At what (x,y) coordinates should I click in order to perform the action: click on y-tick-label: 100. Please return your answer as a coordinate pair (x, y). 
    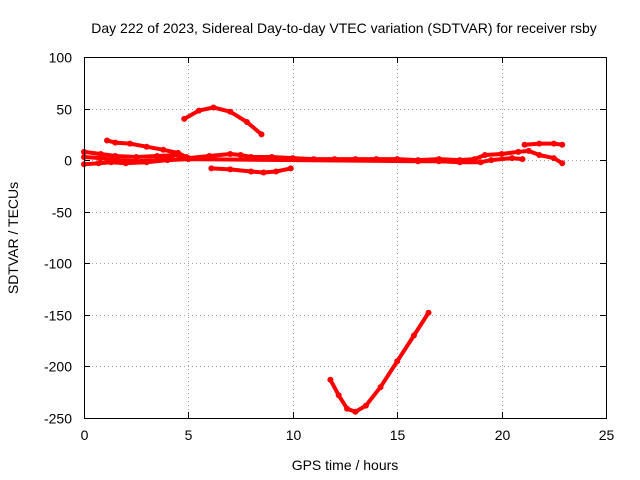
    Looking at the image, I should click on (61, 58).